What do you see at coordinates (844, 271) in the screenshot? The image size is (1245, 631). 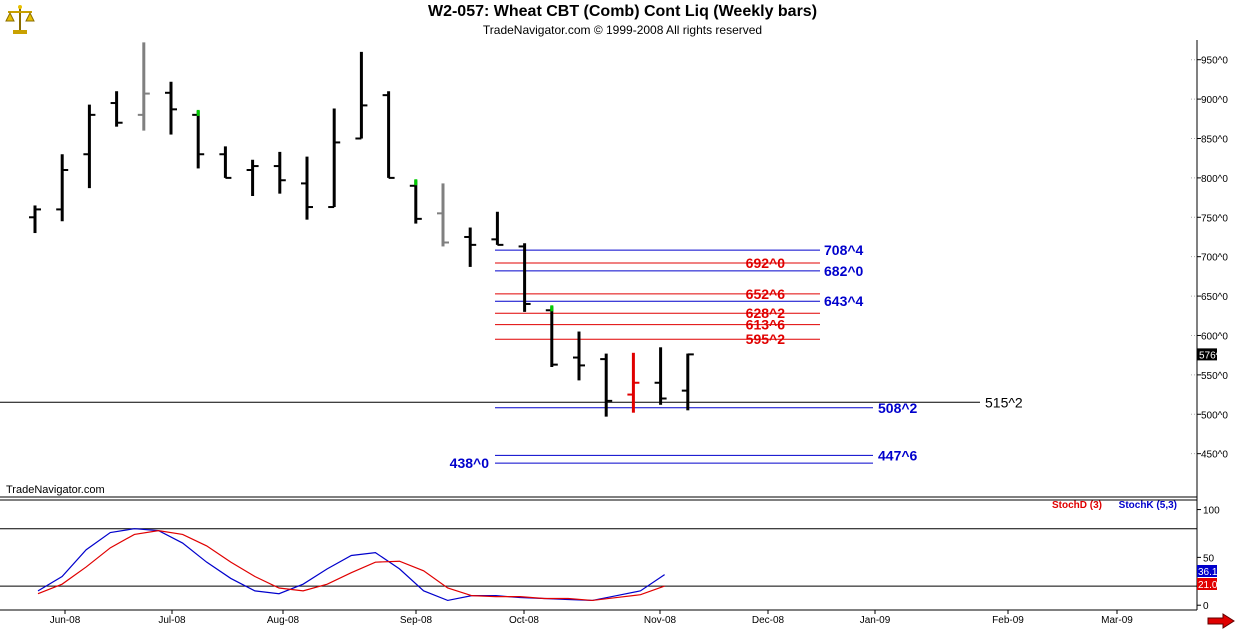 I see `level-label: 682^0` at bounding box center [844, 271].